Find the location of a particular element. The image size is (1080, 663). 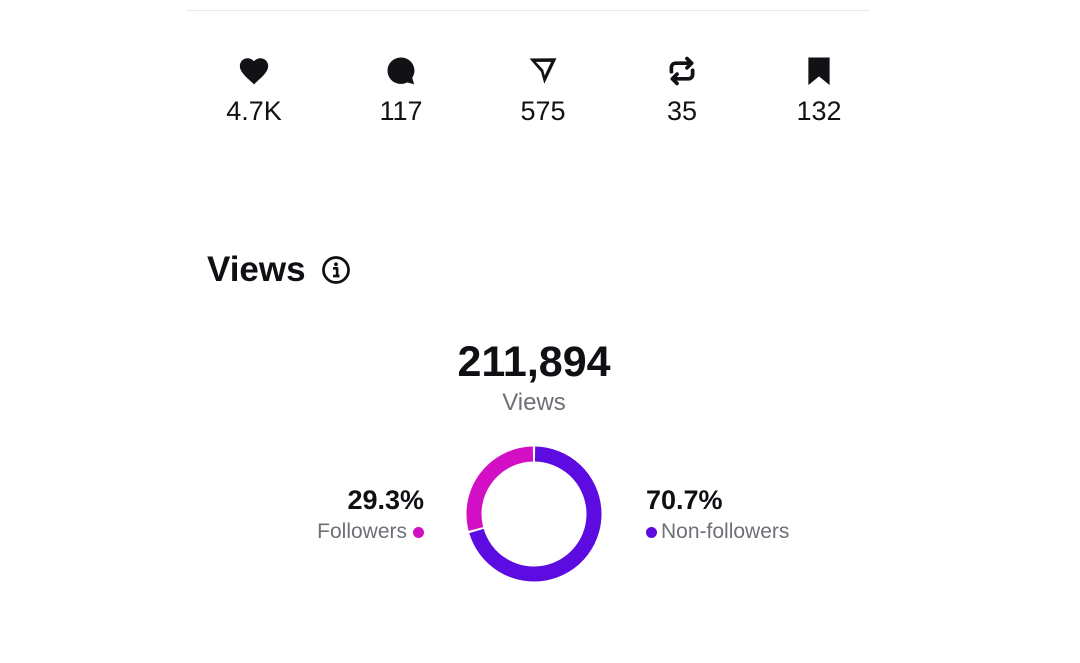

saves-count: 132 is located at coordinates (819, 111).